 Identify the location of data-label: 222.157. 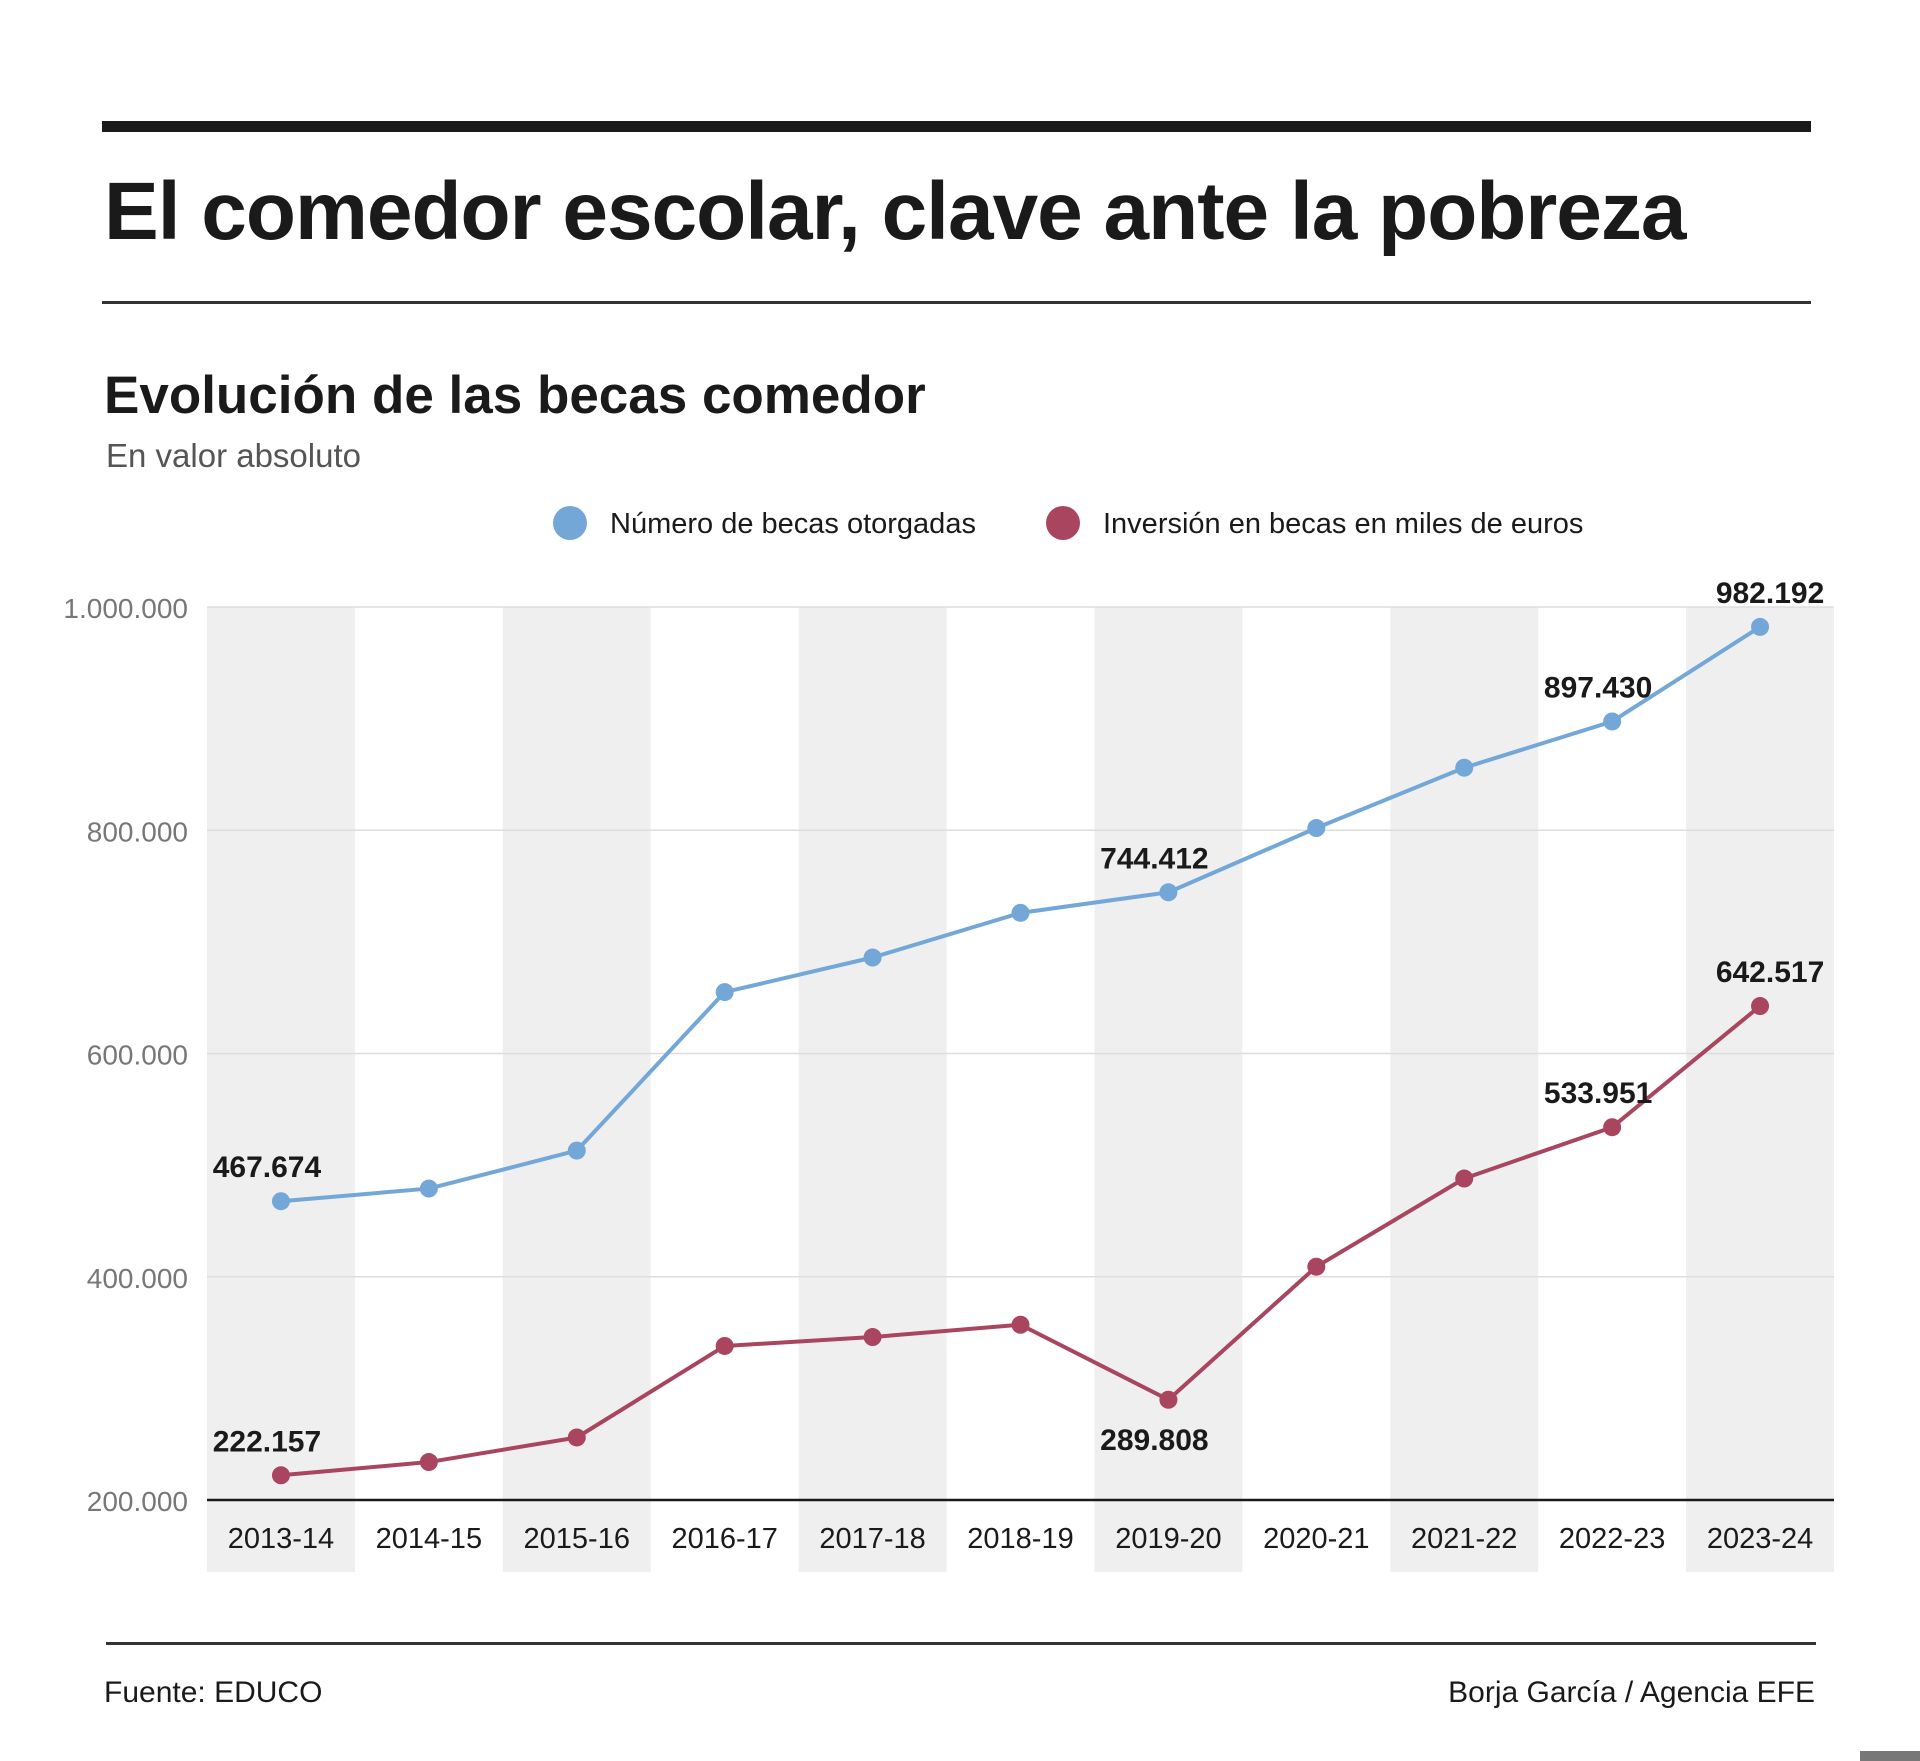
(267, 1441).